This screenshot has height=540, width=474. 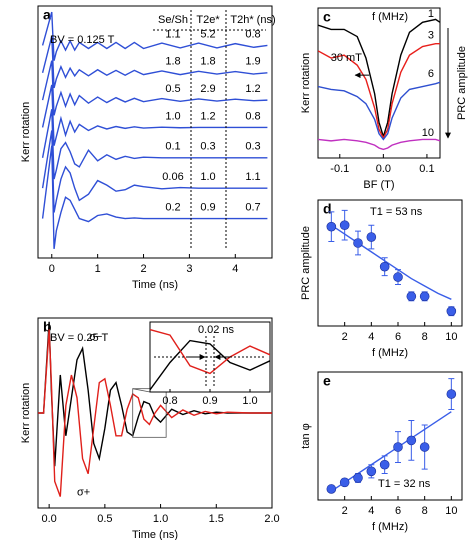 I want to click on annotation: BV = 0.125 T, so click(x=82, y=40).